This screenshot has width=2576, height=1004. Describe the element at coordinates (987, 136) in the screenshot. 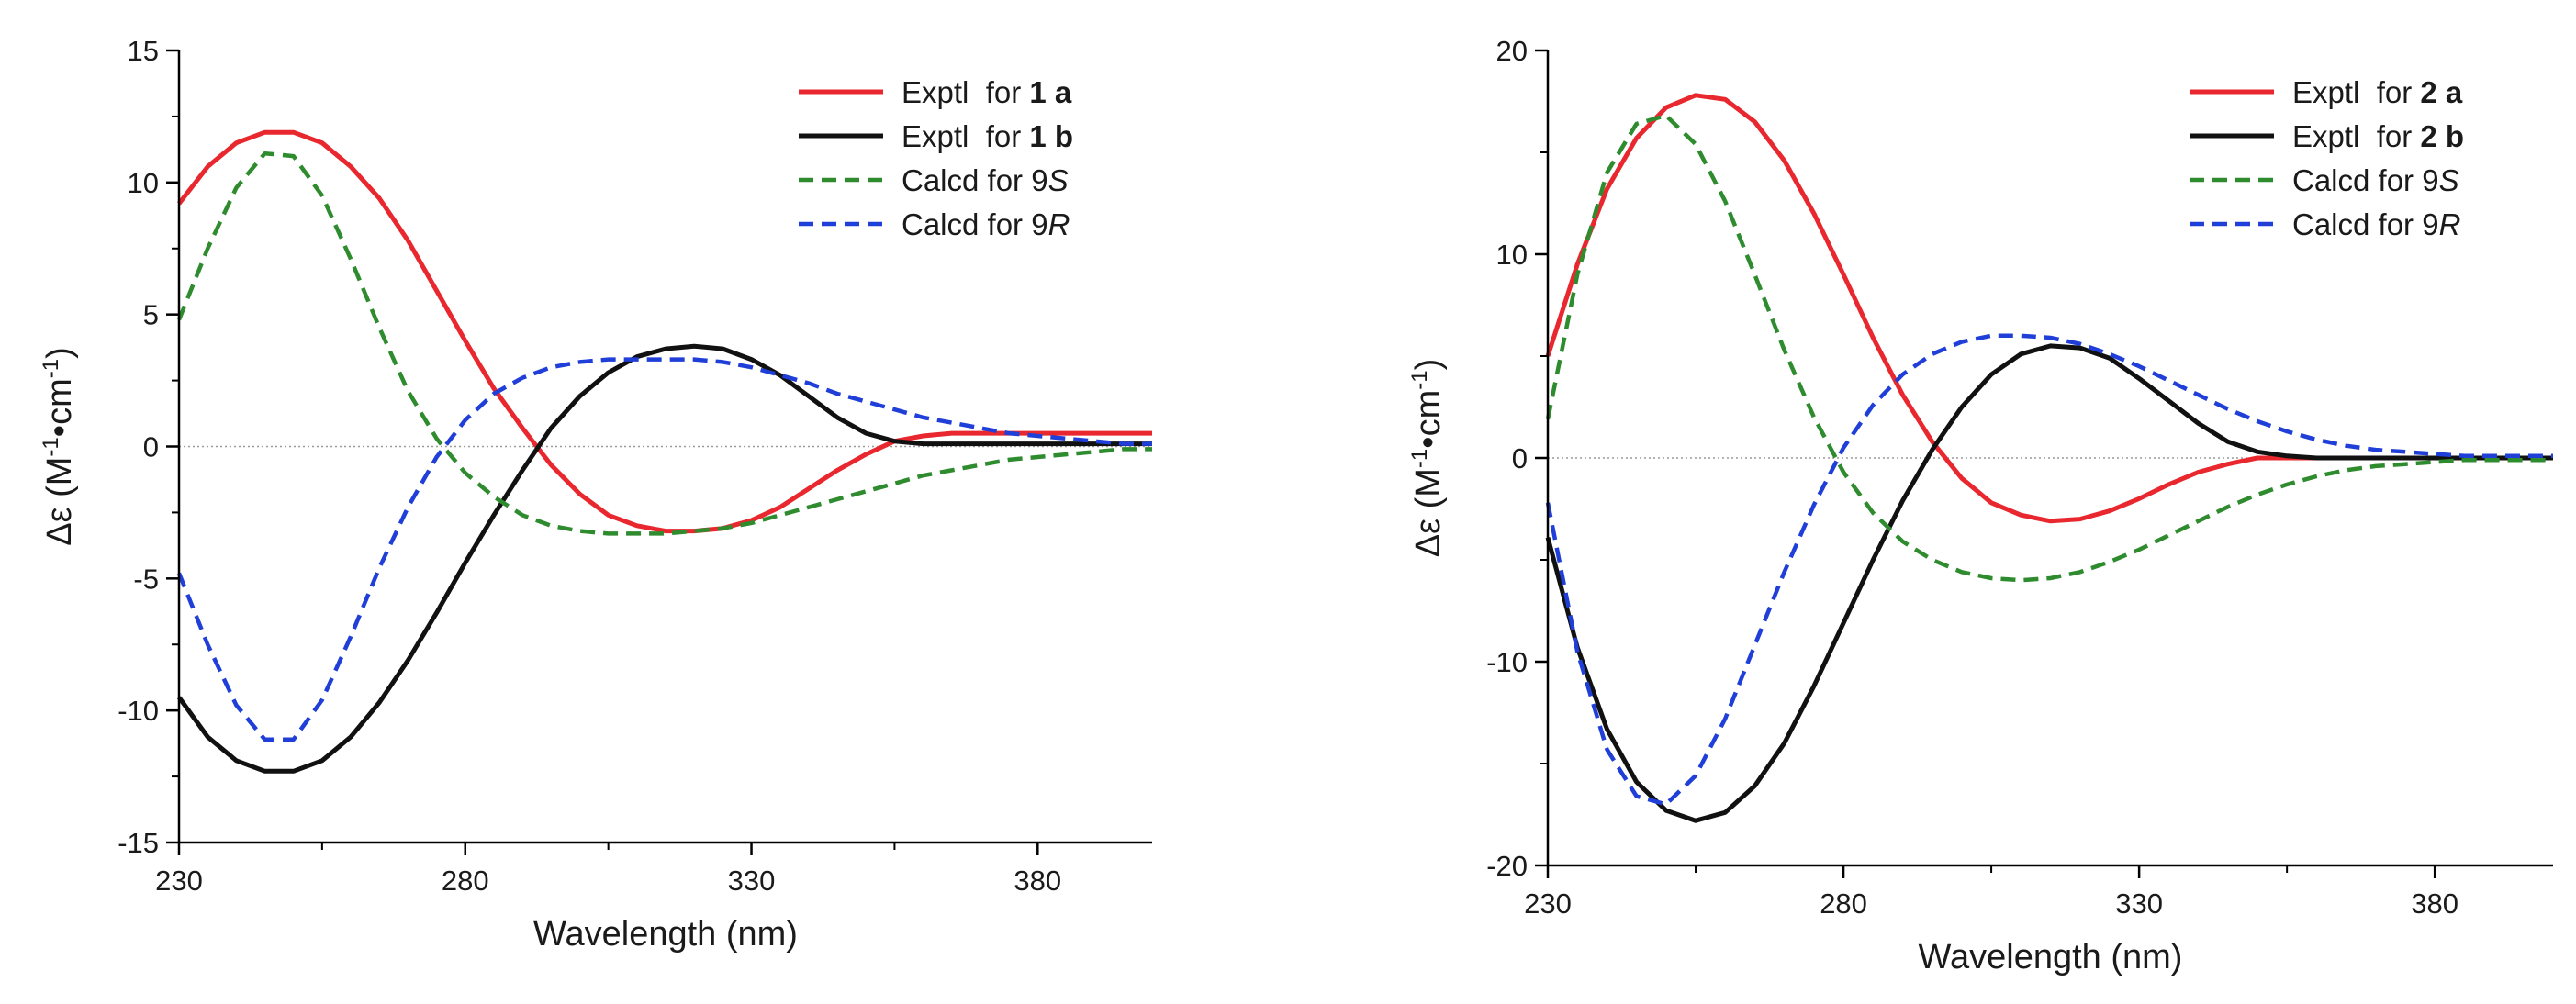

I see `legend-entry-label: Exptl for 1 b` at that location.